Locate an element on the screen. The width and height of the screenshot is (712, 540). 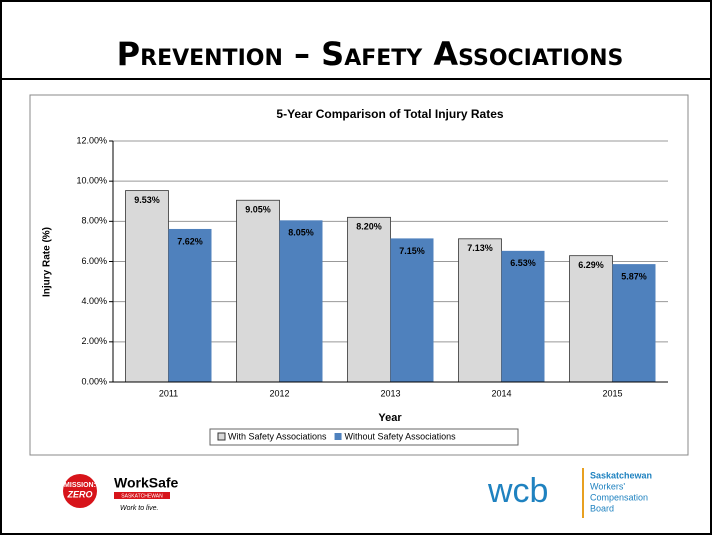
value-label: 7.62% is located at coordinates (190, 241).